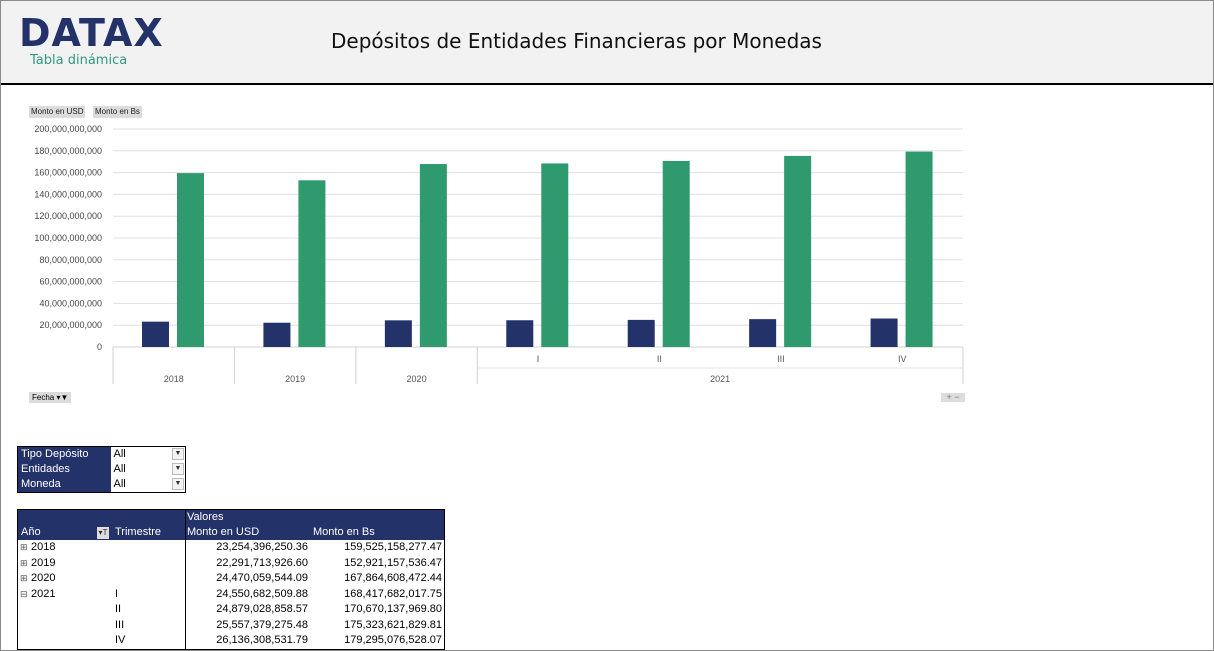 The image size is (1214, 651). I want to click on filter-icon: ▾▼, so click(62, 397).